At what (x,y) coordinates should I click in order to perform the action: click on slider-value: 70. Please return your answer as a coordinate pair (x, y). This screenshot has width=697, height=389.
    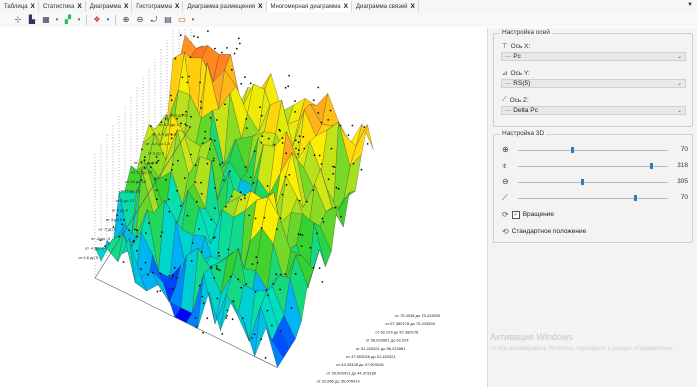
    Looking at the image, I should click on (684, 197).